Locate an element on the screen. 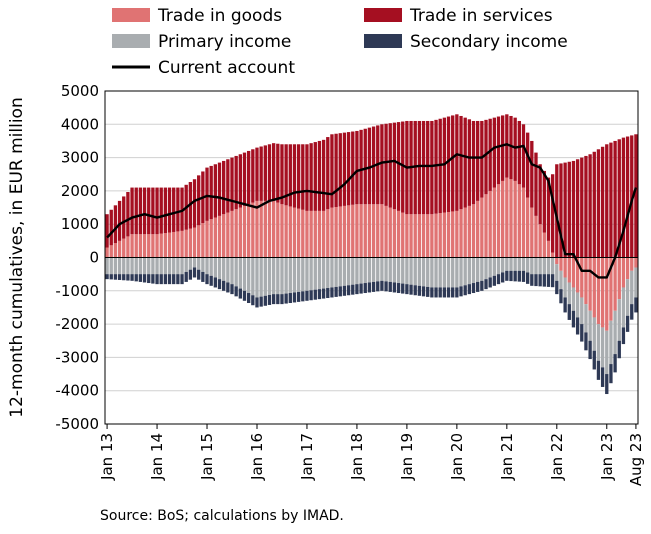  x-tick-label: Jan 17 is located at coordinates (307, 457).